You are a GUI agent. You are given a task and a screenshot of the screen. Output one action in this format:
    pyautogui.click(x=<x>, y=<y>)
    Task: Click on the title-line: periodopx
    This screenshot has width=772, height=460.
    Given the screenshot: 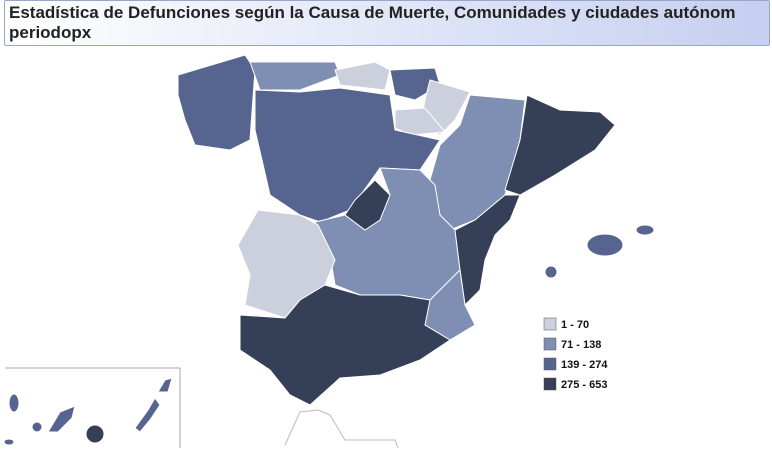 What is the action you would take?
    pyautogui.click(x=50, y=32)
    